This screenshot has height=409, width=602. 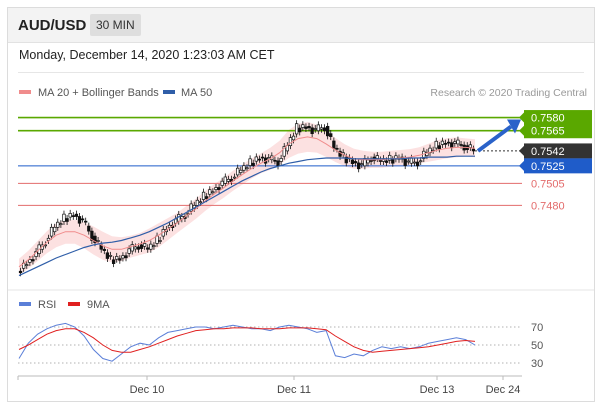 I want to click on level-label-0.7505: 0.7505, so click(x=548, y=184).